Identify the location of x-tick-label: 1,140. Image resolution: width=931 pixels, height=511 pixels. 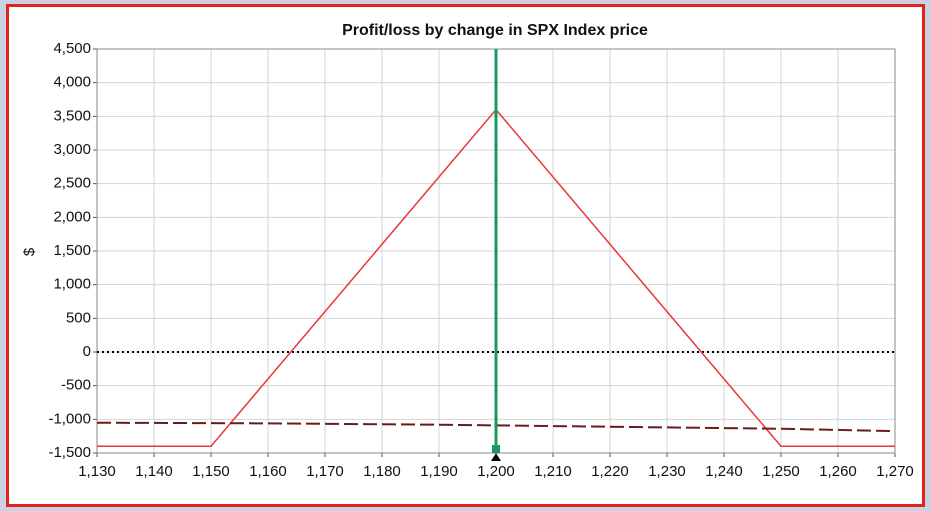
(154, 471).